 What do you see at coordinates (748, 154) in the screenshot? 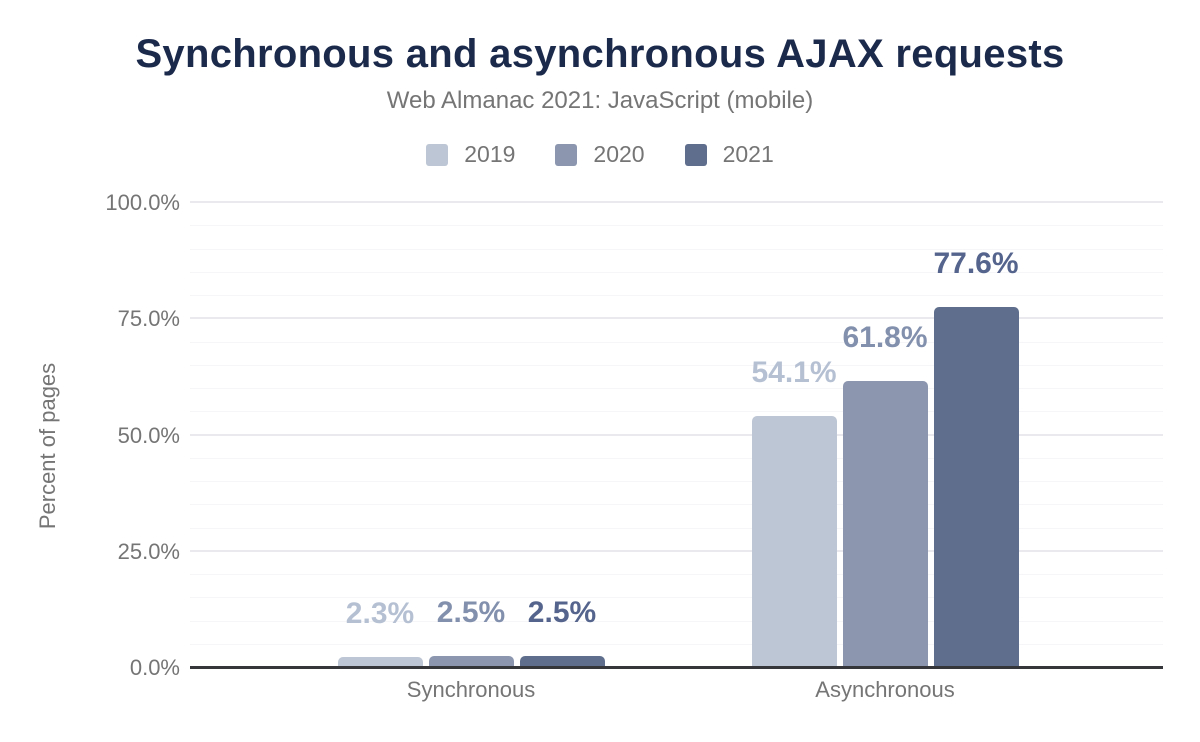
I see `legend-label: 2021` at bounding box center [748, 154].